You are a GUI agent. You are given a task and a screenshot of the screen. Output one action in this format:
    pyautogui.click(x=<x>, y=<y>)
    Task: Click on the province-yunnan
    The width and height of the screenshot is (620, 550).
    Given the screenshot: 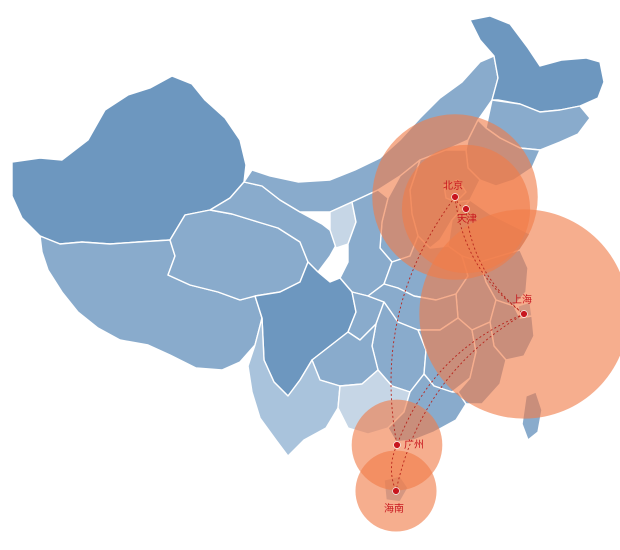 What is the action you would take?
    pyautogui.click(x=294, y=387)
    